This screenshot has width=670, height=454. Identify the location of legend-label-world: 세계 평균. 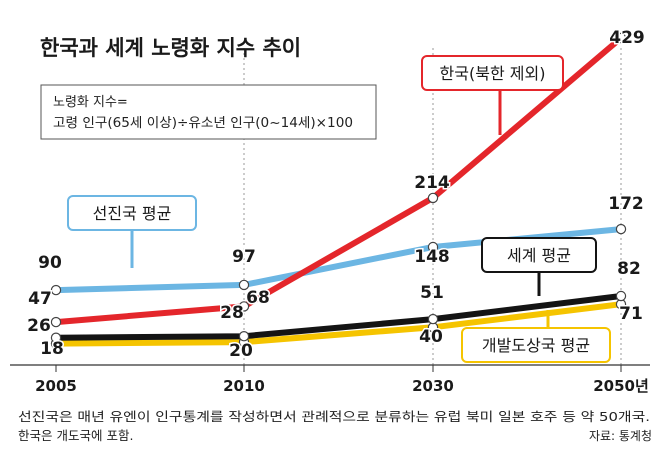
(539, 255).